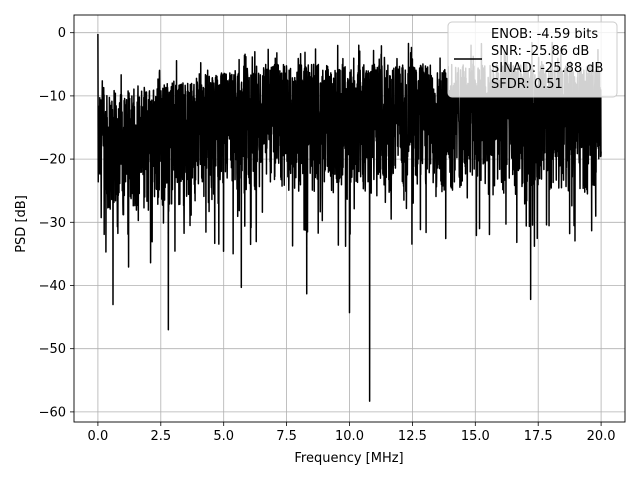  I want to click on x-tick-label: 15.0, so click(475, 436).